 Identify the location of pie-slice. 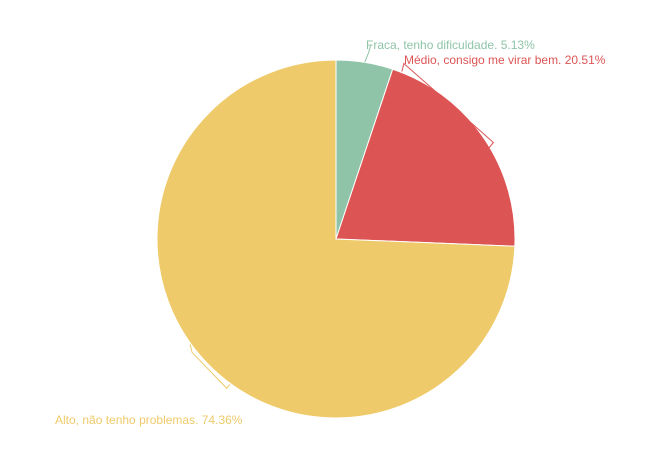
(425, 157).